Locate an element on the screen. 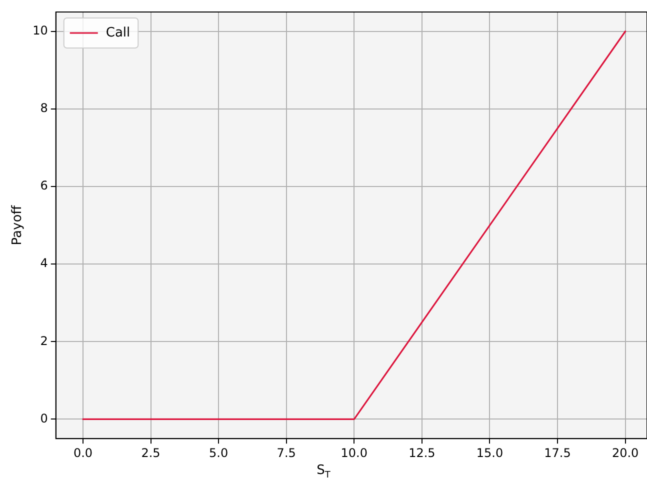 Image resolution: width=647 pixels, height=486 pixels. x-tick-label: 12.5 is located at coordinates (422, 453).